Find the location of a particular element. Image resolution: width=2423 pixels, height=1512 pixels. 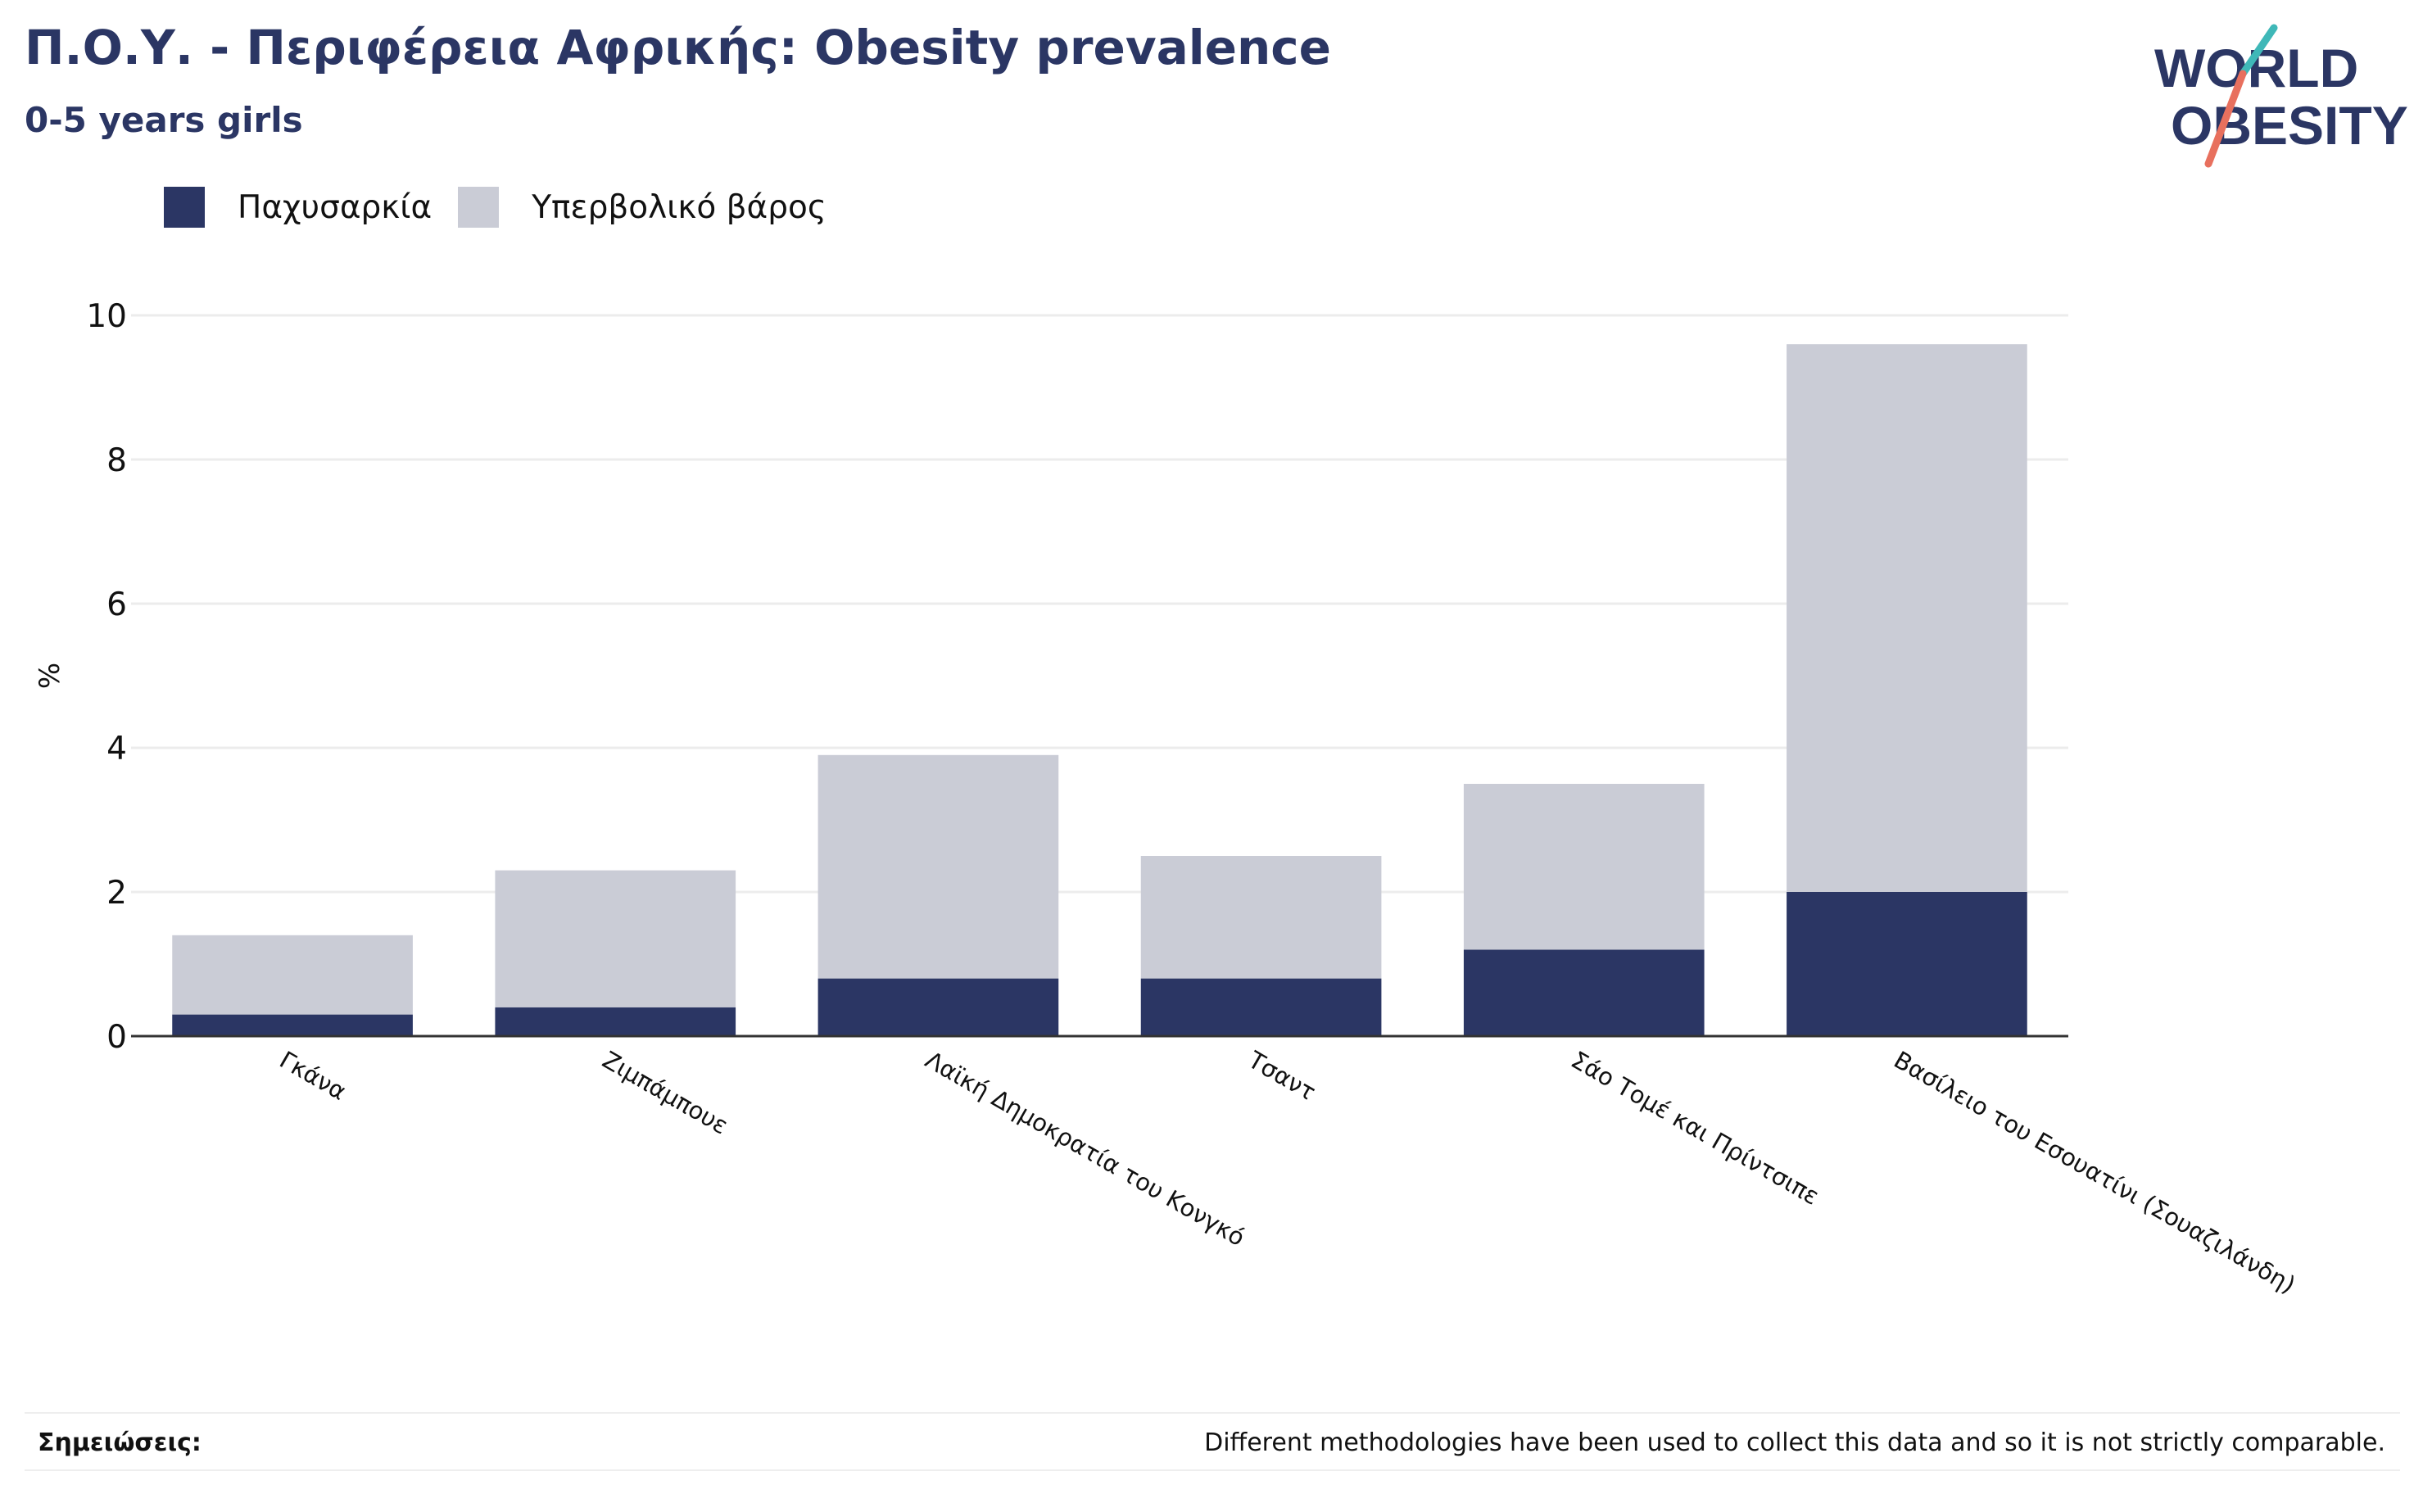

legend-swatch-obesity is located at coordinates (184, 208).